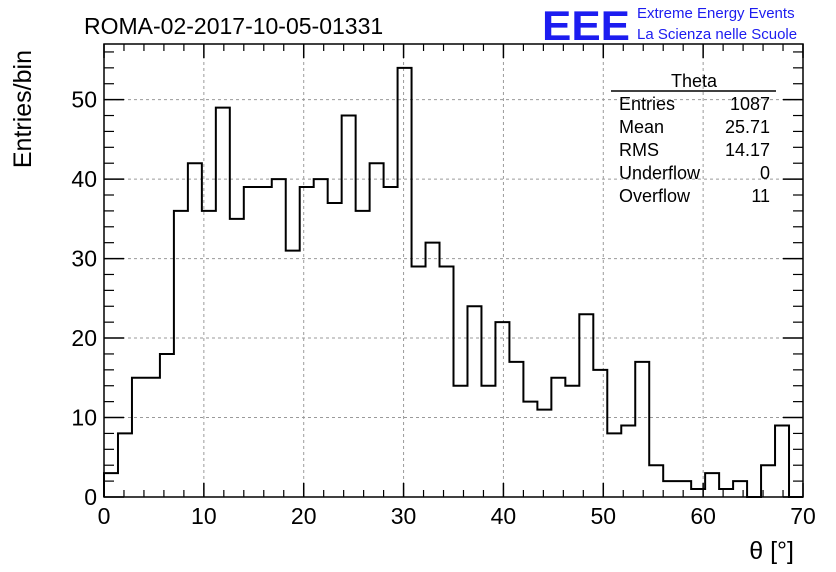 The image size is (836, 572). What do you see at coordinates (204, 516) in the screenshot?
I see `x-tick-label: 10` at bounding box center [204, 516].